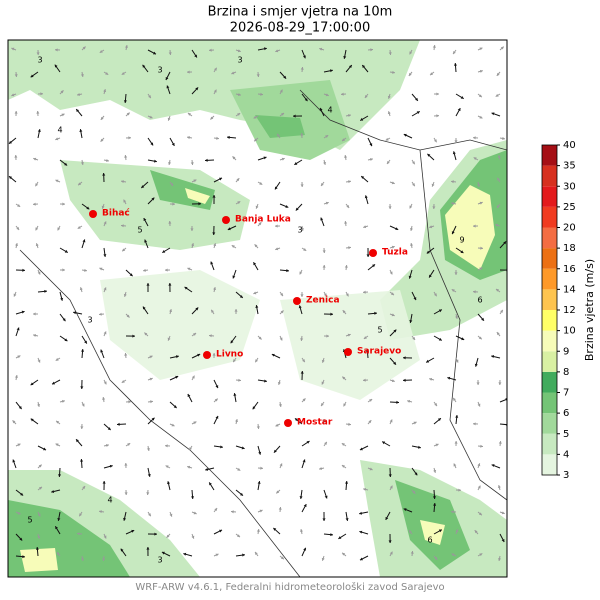 This screenshot has width=600, height=600. What do you see at coordinates (566, 434) in the screenshot?
I see `colorbar-tick-label: 5` at bounding box center [566, 434].